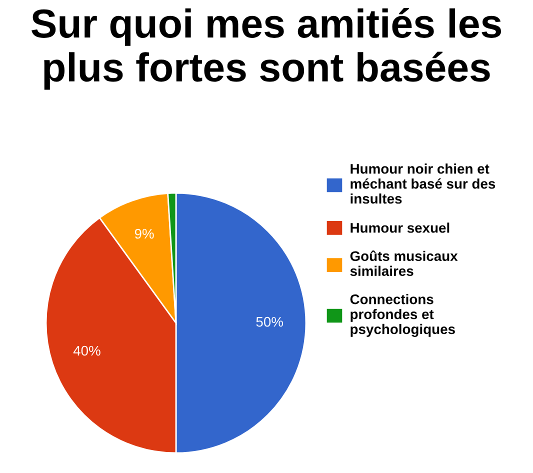 The width and height of the screenshot is (533, 473). I want to click on data-label: 40%, so click(86, 351).